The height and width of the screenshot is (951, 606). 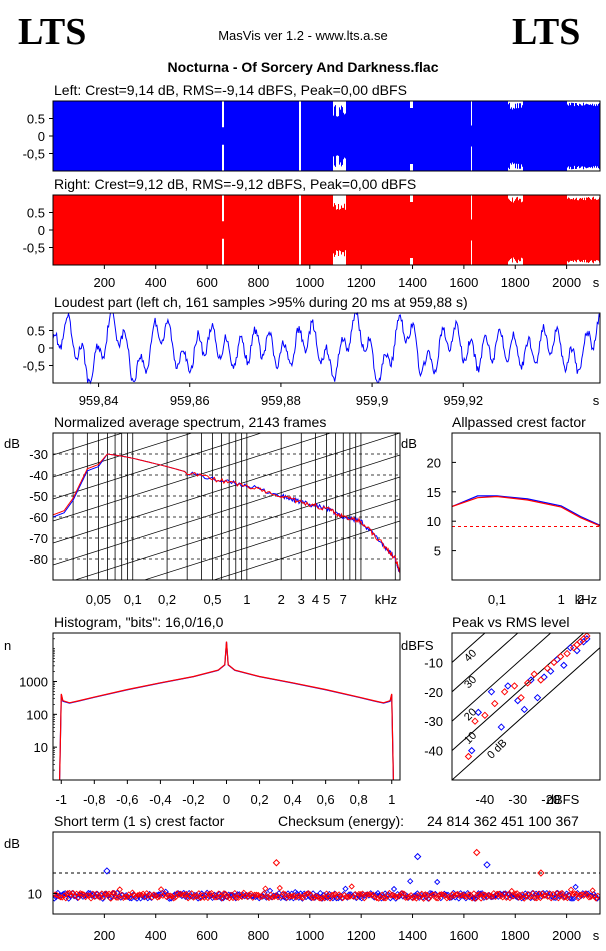 What do you see at coordinates (596, 282) in the screenshot?
I see `waveform-xunit: s` at bounding box center [596, 282].